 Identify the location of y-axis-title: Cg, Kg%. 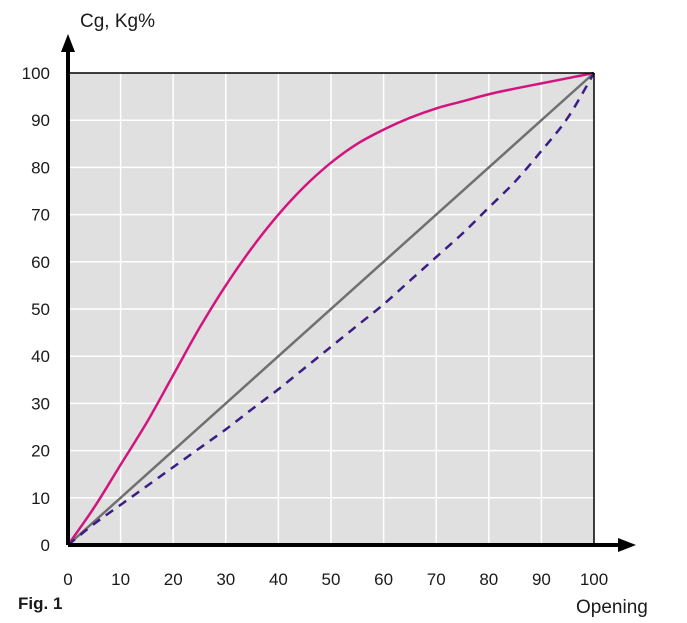
(117, 21).